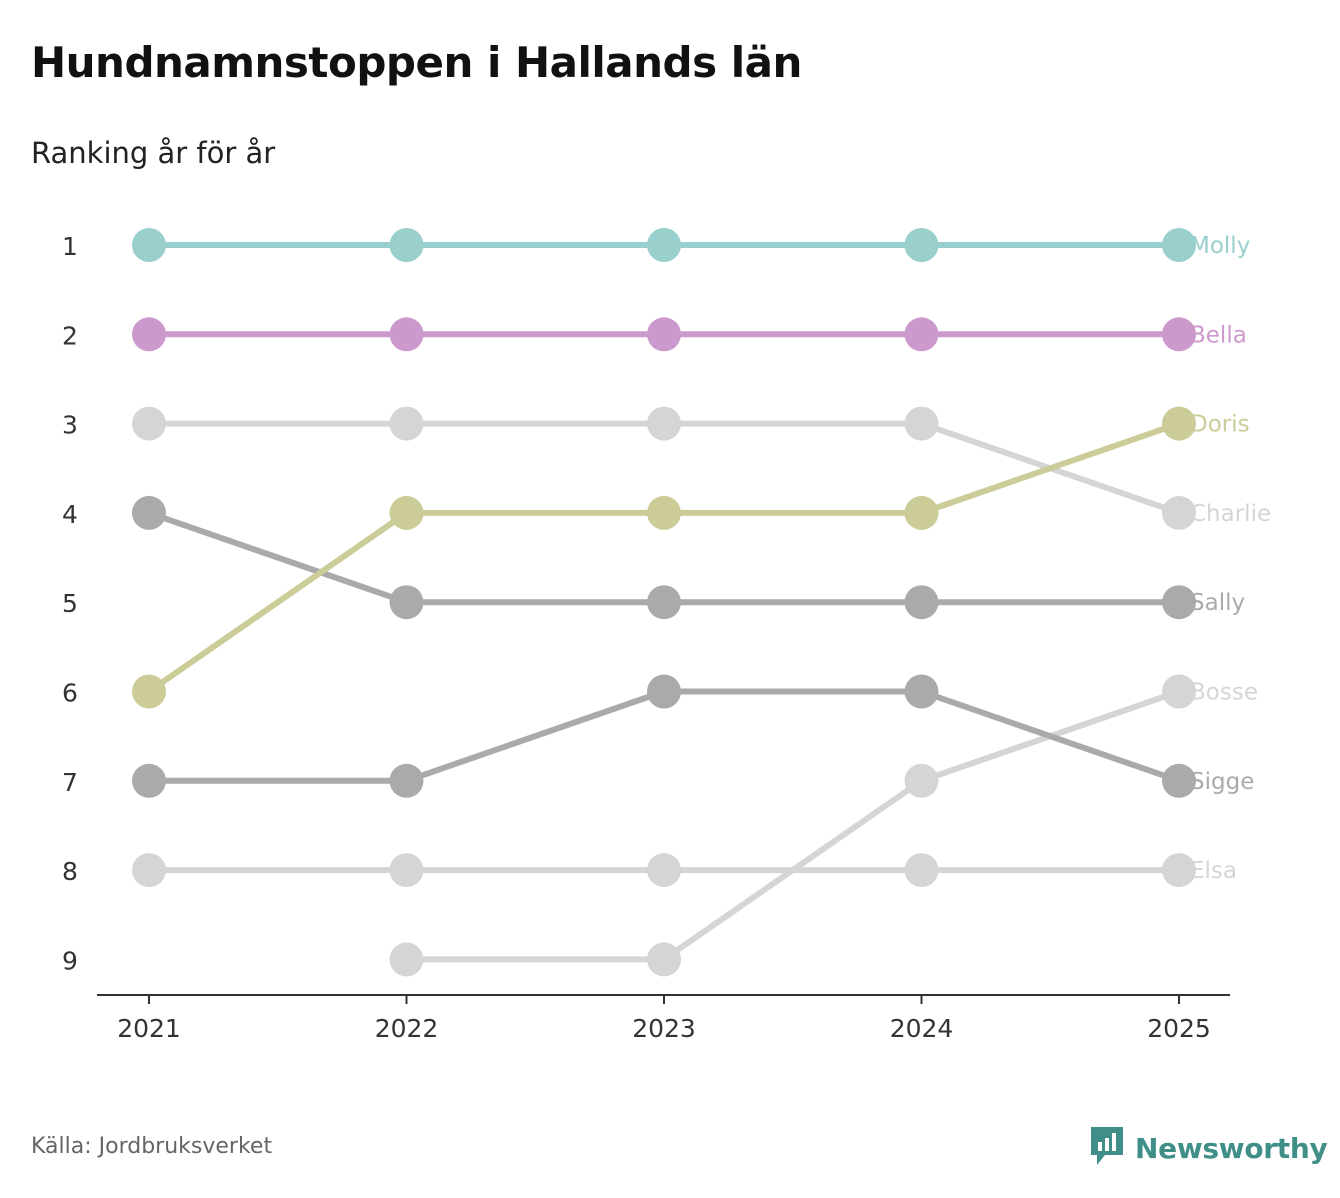  Describe the element at coordinates (664, 959) in the screenshot. I see `data-point-bosse-2023` at that location.